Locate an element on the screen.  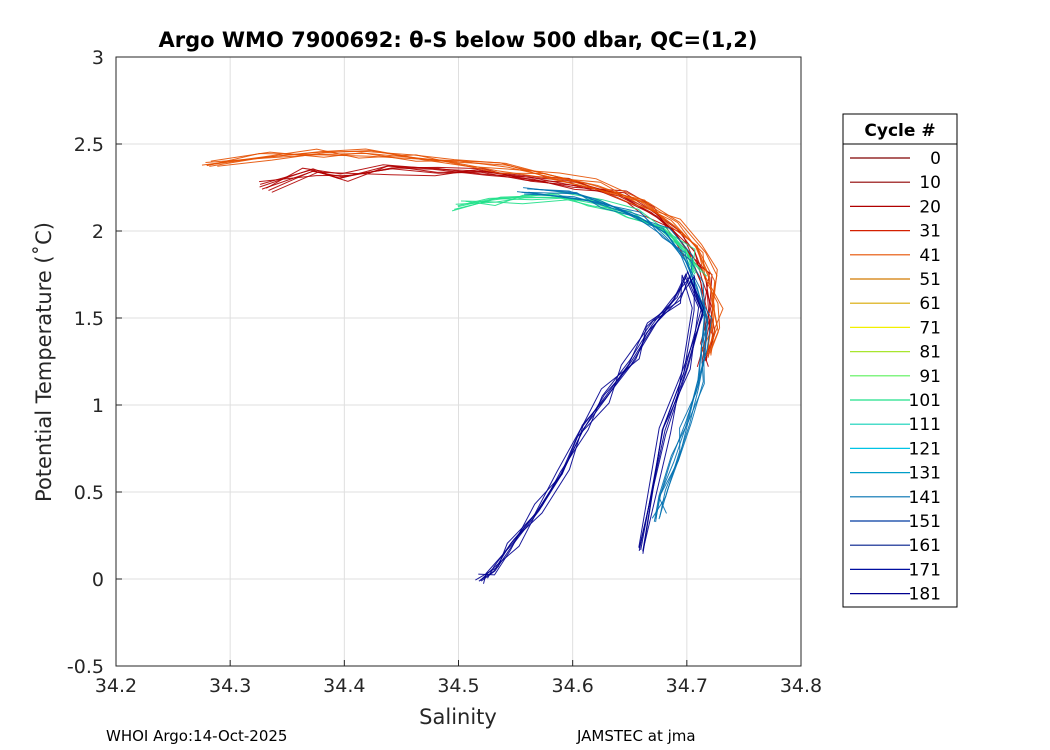
y-tick-label: 1.5 is located at coordinates (89, 319).